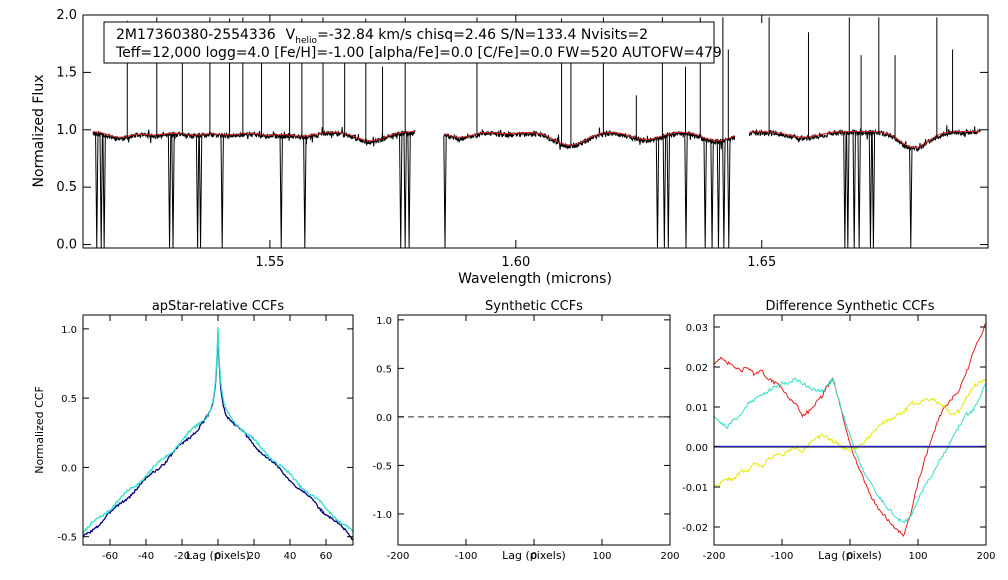 This screenshot has height=580, width=1008. Describe the element at coordinates (182, 556) in the screenshot. I see `apstar-ccf-xtick-label: -20` at that location.